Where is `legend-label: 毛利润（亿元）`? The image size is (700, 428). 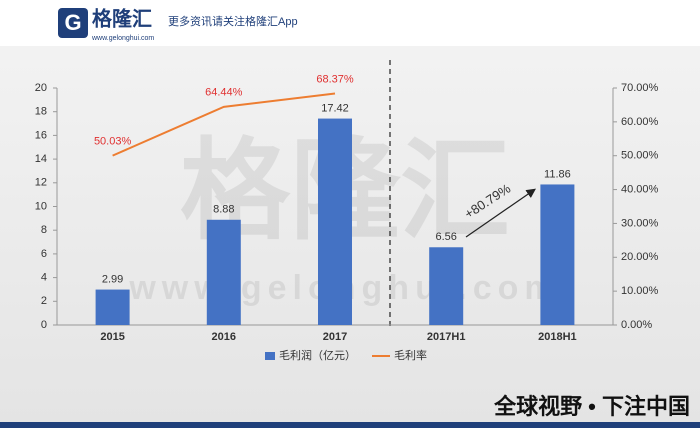 legend-label: 毛利润（亿元） is located at coordinates (317, 355).